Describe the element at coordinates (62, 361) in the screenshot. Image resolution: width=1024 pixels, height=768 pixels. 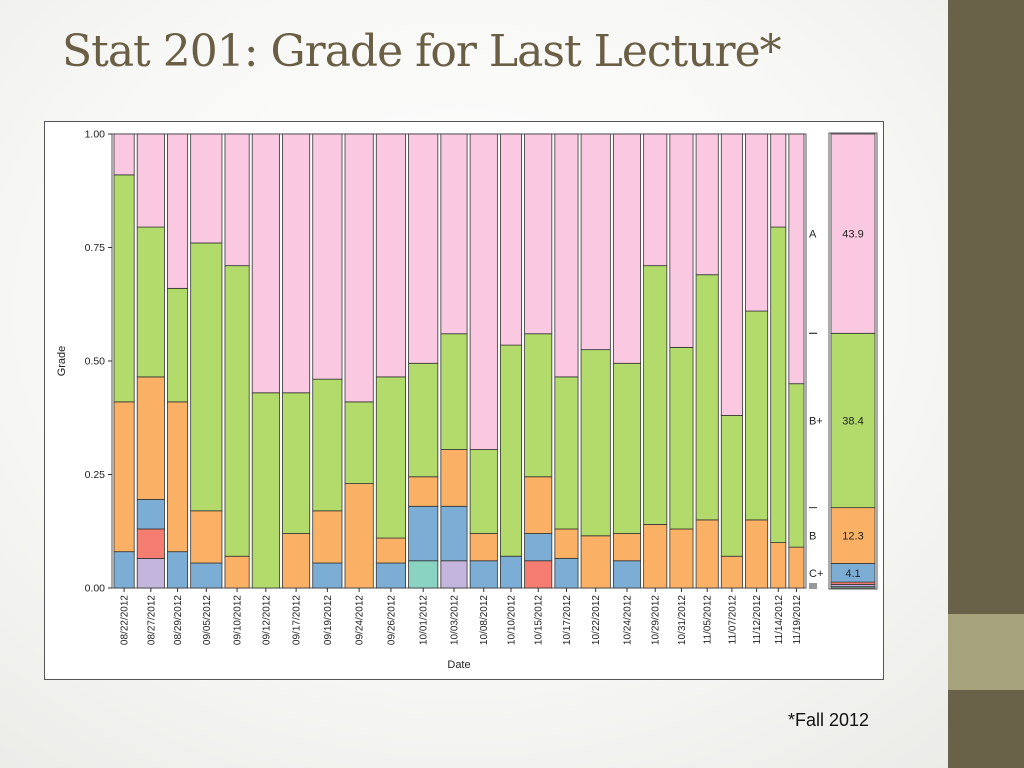
I see `y-axis-label: Grade` at that location.